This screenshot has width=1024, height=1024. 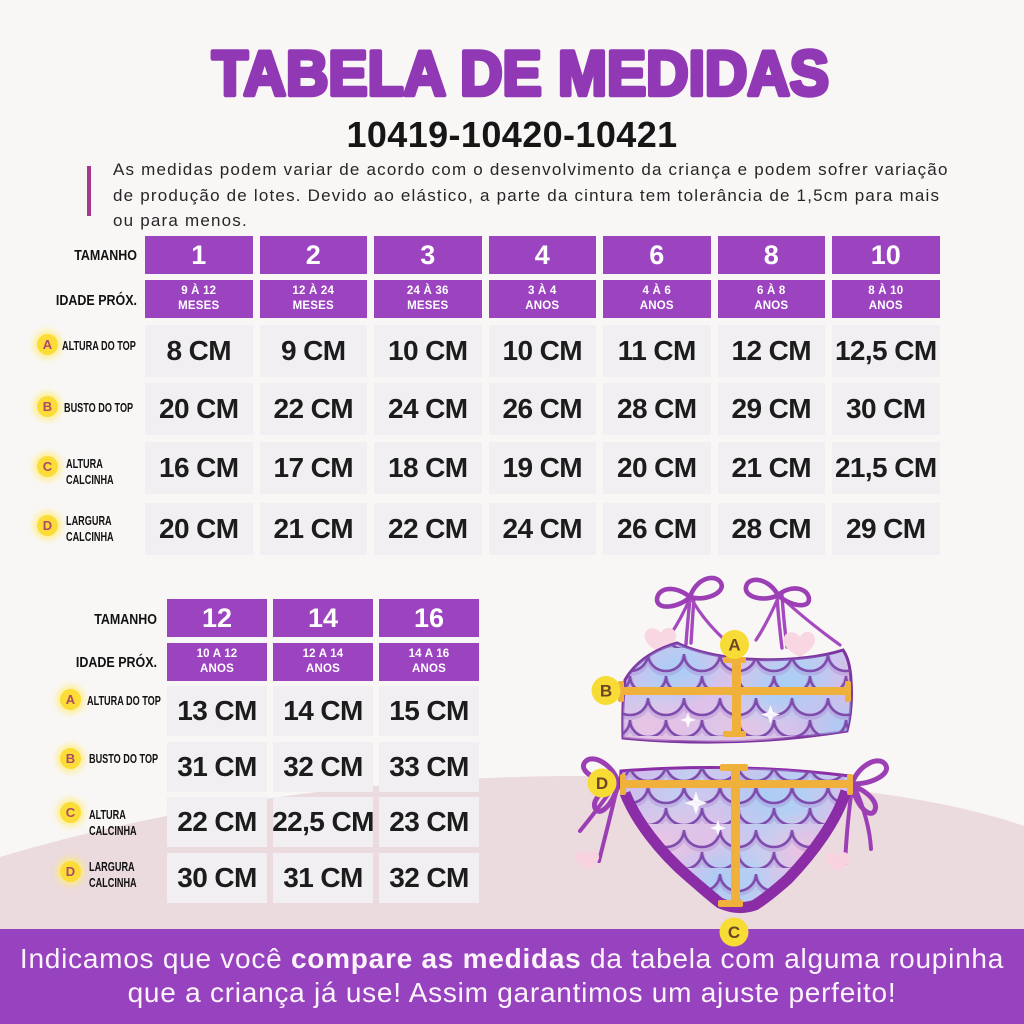 I want to click on svg-text: TABELA DE MEDIDAS, so click(x=520, y=74).